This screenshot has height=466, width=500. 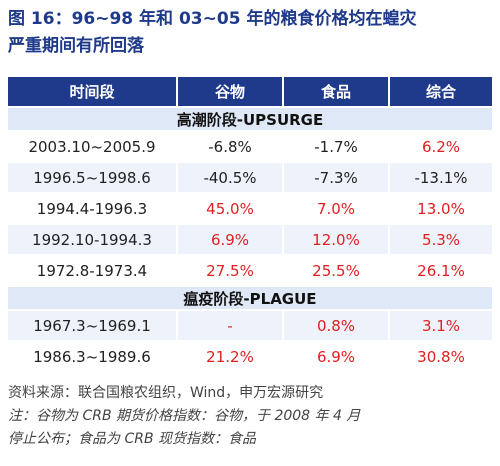 What do you see at coordinates (250, 298) in the screenshot?
I see `section-plague: 瘟疫阶段-PLAGUE` at bounding box center [250, 298].